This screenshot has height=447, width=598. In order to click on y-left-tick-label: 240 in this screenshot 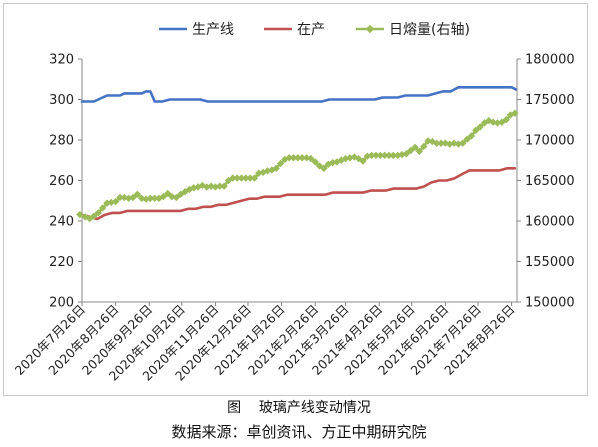, I will do `click(61, 222)`.